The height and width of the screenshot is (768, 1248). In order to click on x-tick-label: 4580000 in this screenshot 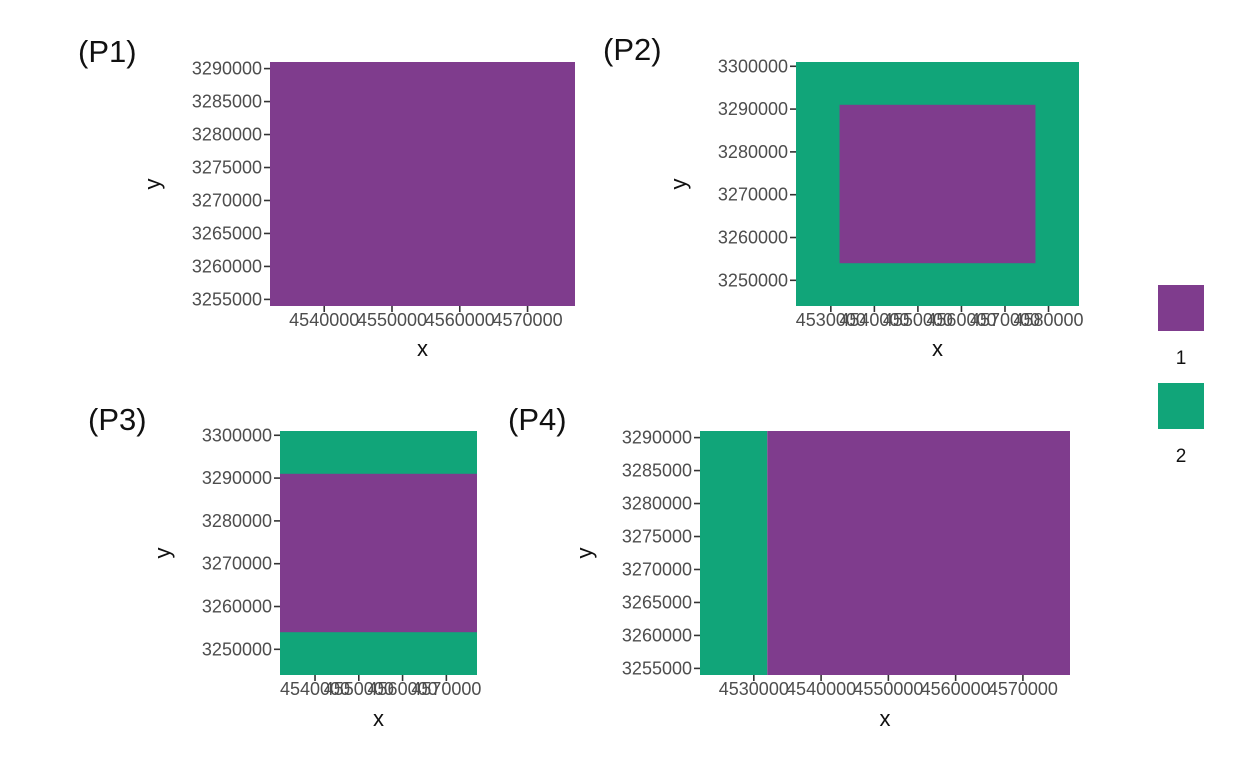, I will do `click(1048, 320)`.